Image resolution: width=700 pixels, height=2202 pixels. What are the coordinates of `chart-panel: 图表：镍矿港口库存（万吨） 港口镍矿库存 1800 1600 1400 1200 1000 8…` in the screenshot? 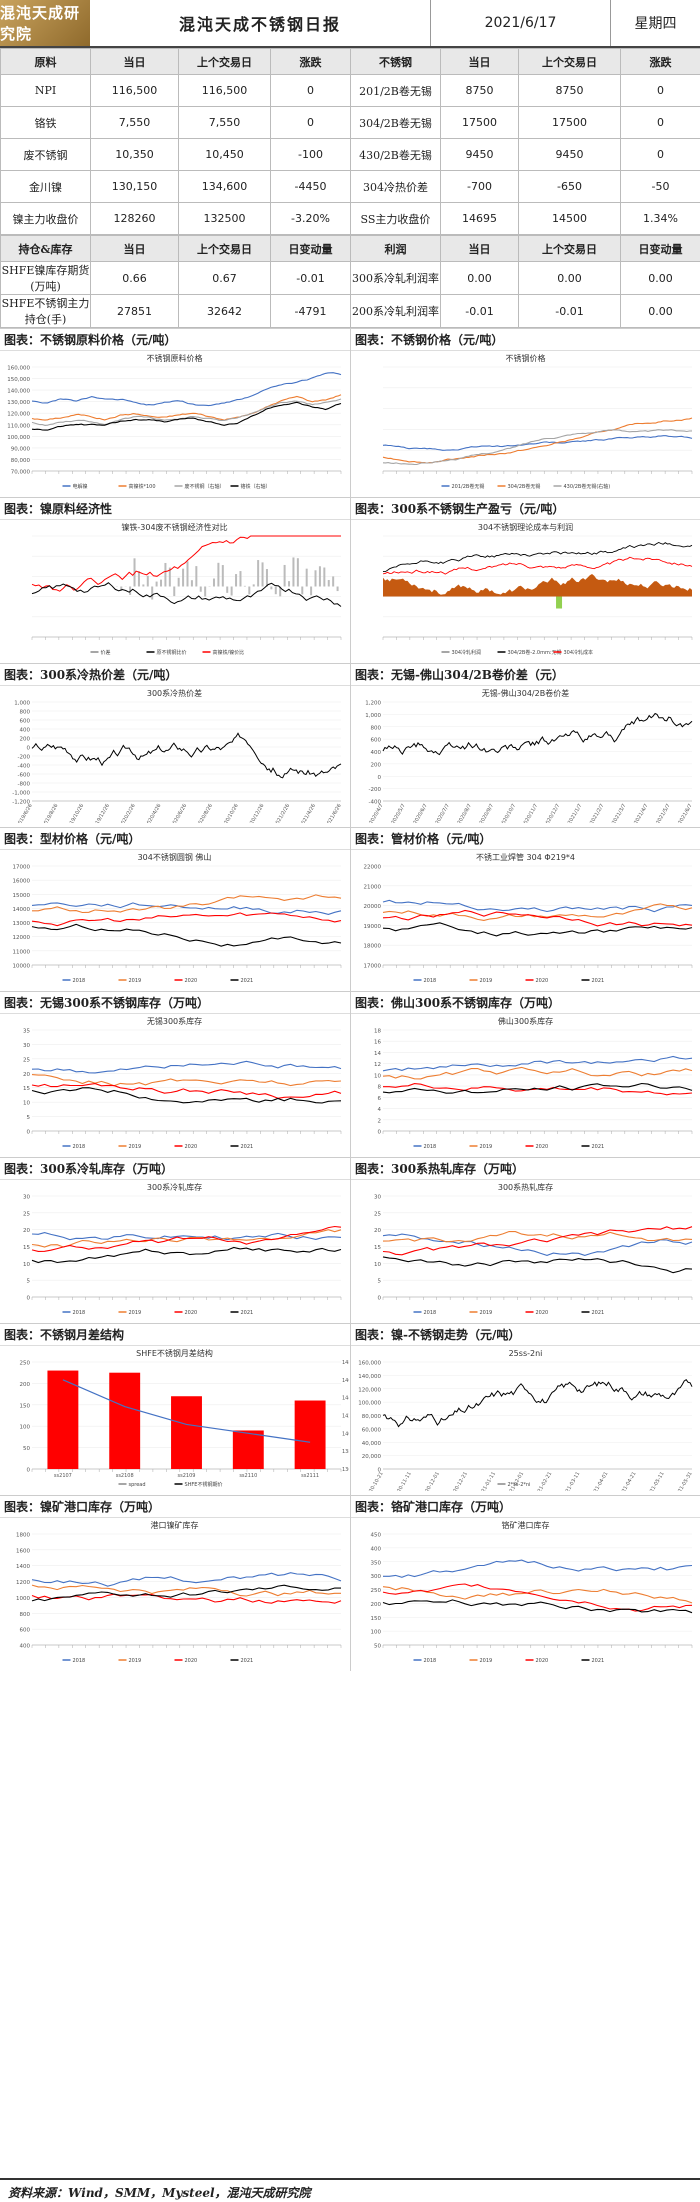 It's located at (175, 1583).